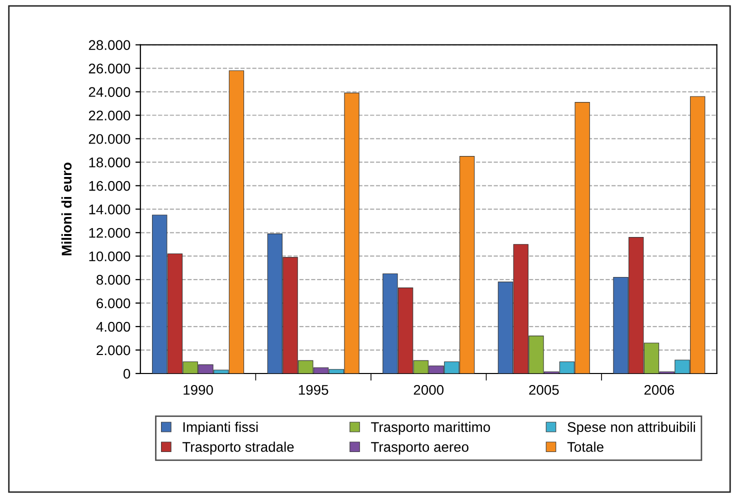 The height and width of the screenshot is (498, 739). Describe the element at coordinates (198, 389) in the screenshot. I see `x-tick-label: 1990` at that location.